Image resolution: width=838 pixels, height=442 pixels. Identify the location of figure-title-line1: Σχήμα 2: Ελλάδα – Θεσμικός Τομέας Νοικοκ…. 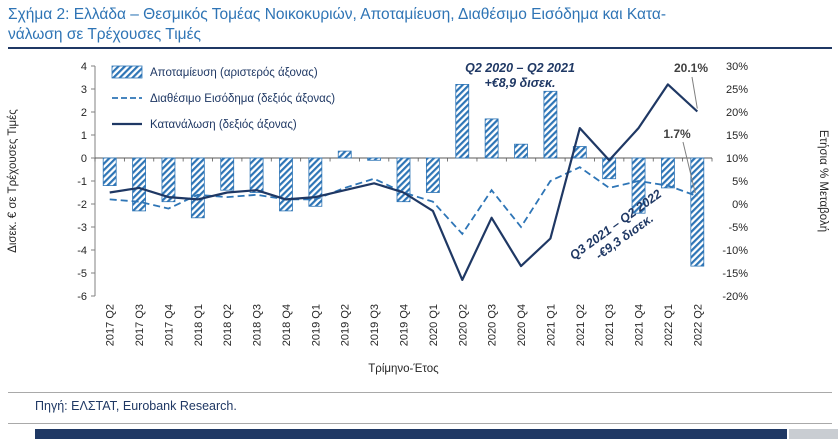
(337, 14).